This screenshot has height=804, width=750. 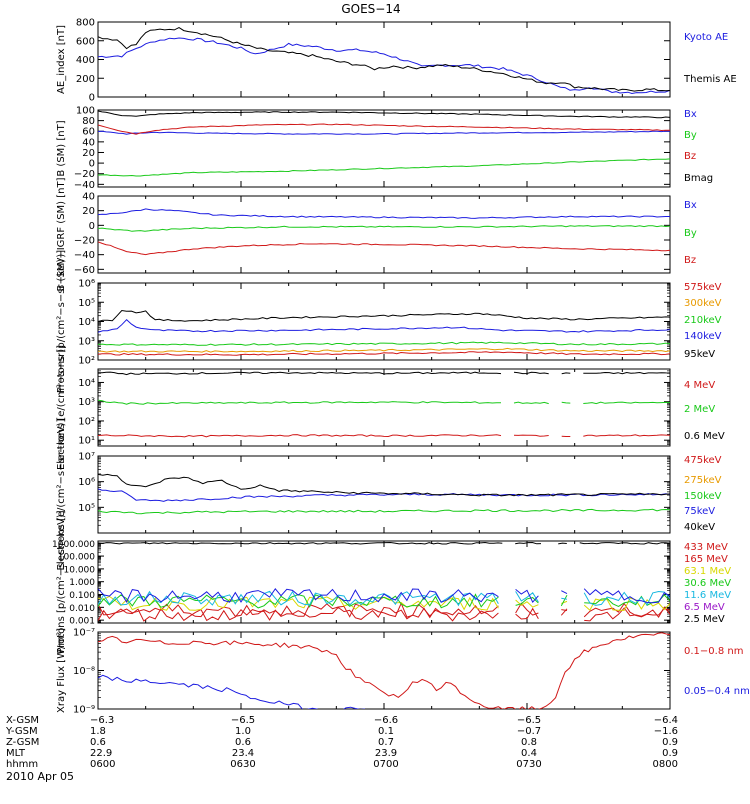 What do you see at coordinates (61, 59) in the screenshot?
I see `y-axis-label: AE_index [nT]` at bounding box center [61, 59].